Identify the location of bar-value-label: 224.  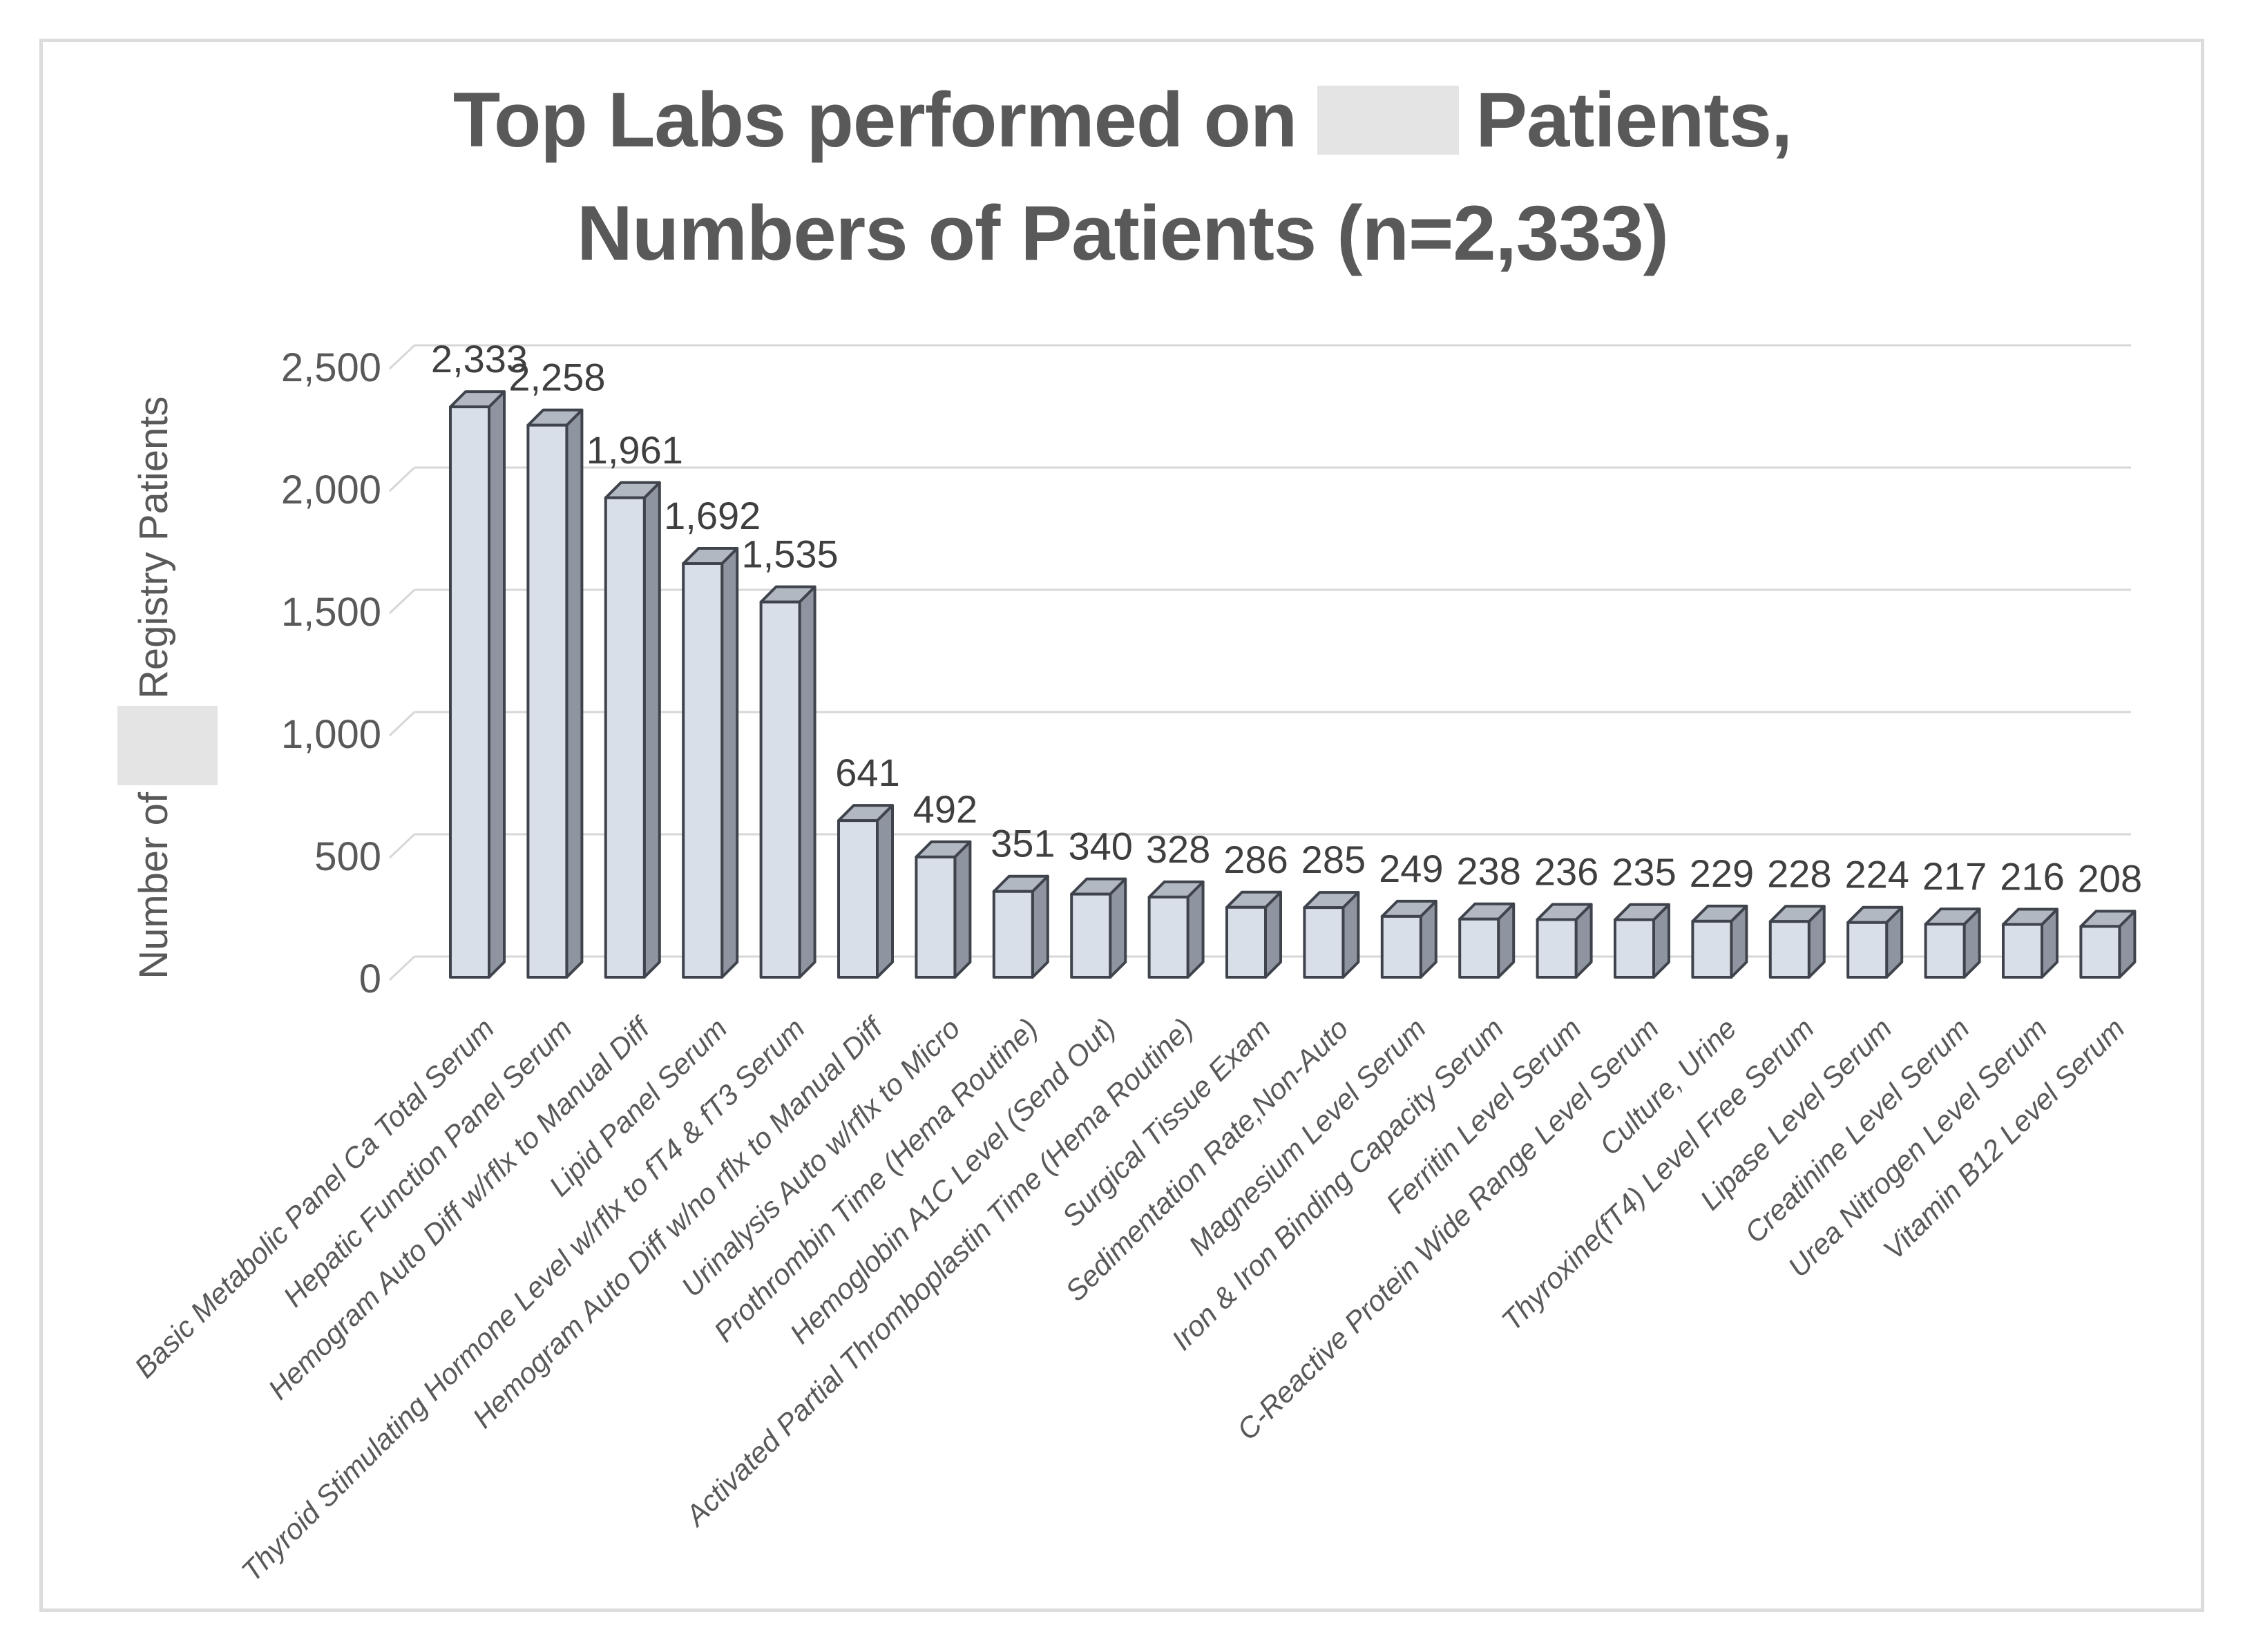
(1876, 874).